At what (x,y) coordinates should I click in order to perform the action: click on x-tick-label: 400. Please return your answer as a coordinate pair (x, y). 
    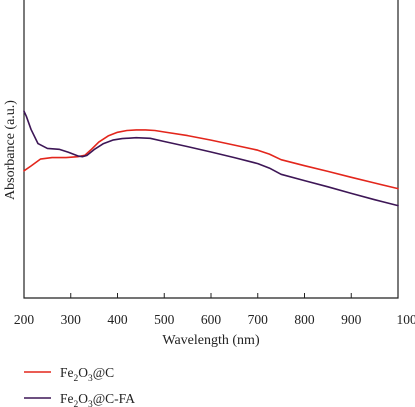
    Looking at the image, I should click on (117, 319).